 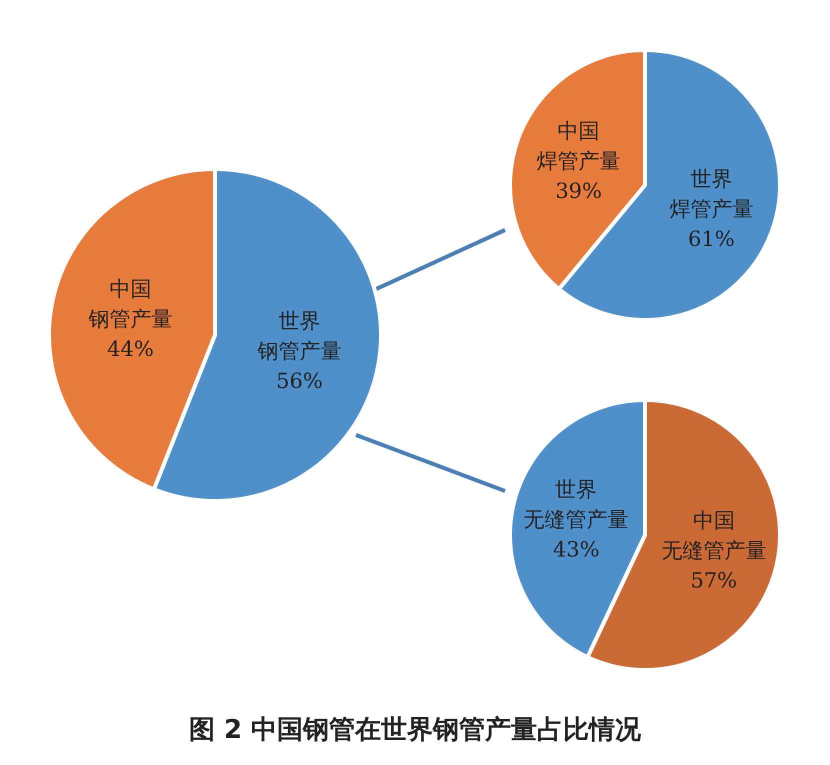 What do you see at coordinates (576, 550) in the screenshot?
I see `data-label: 43%` at bounding box center [576, 550].